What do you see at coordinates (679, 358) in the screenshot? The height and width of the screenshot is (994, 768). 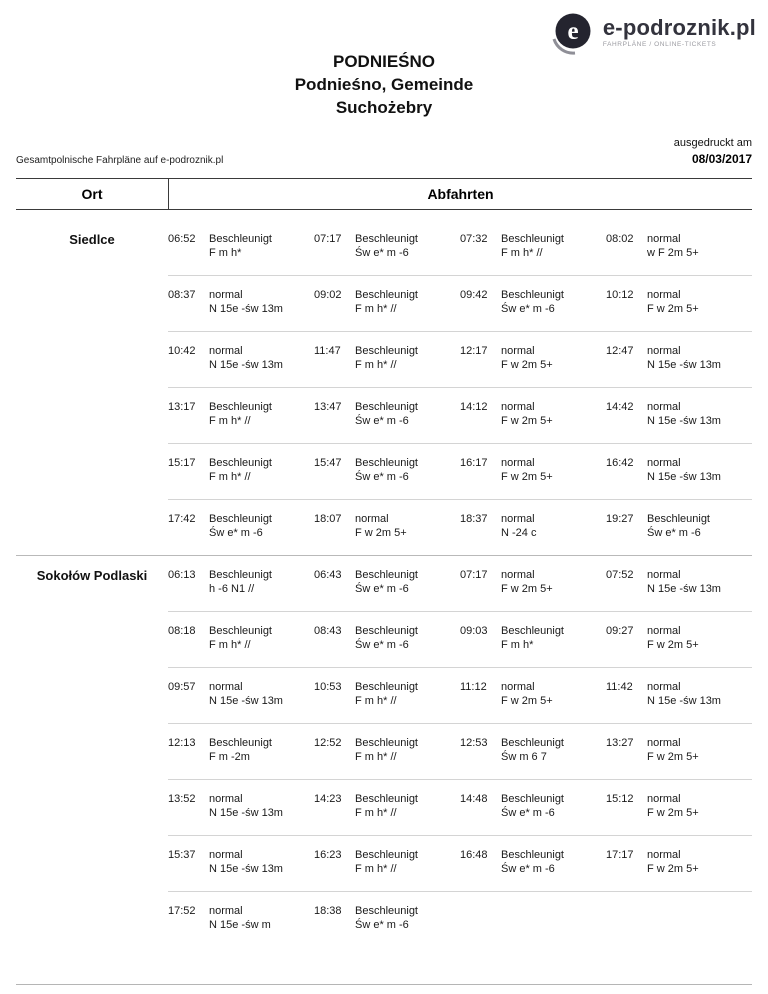 I see `departure-cell: 12:47 normal N 15e -św 13m` at bounding box center [679, 358].